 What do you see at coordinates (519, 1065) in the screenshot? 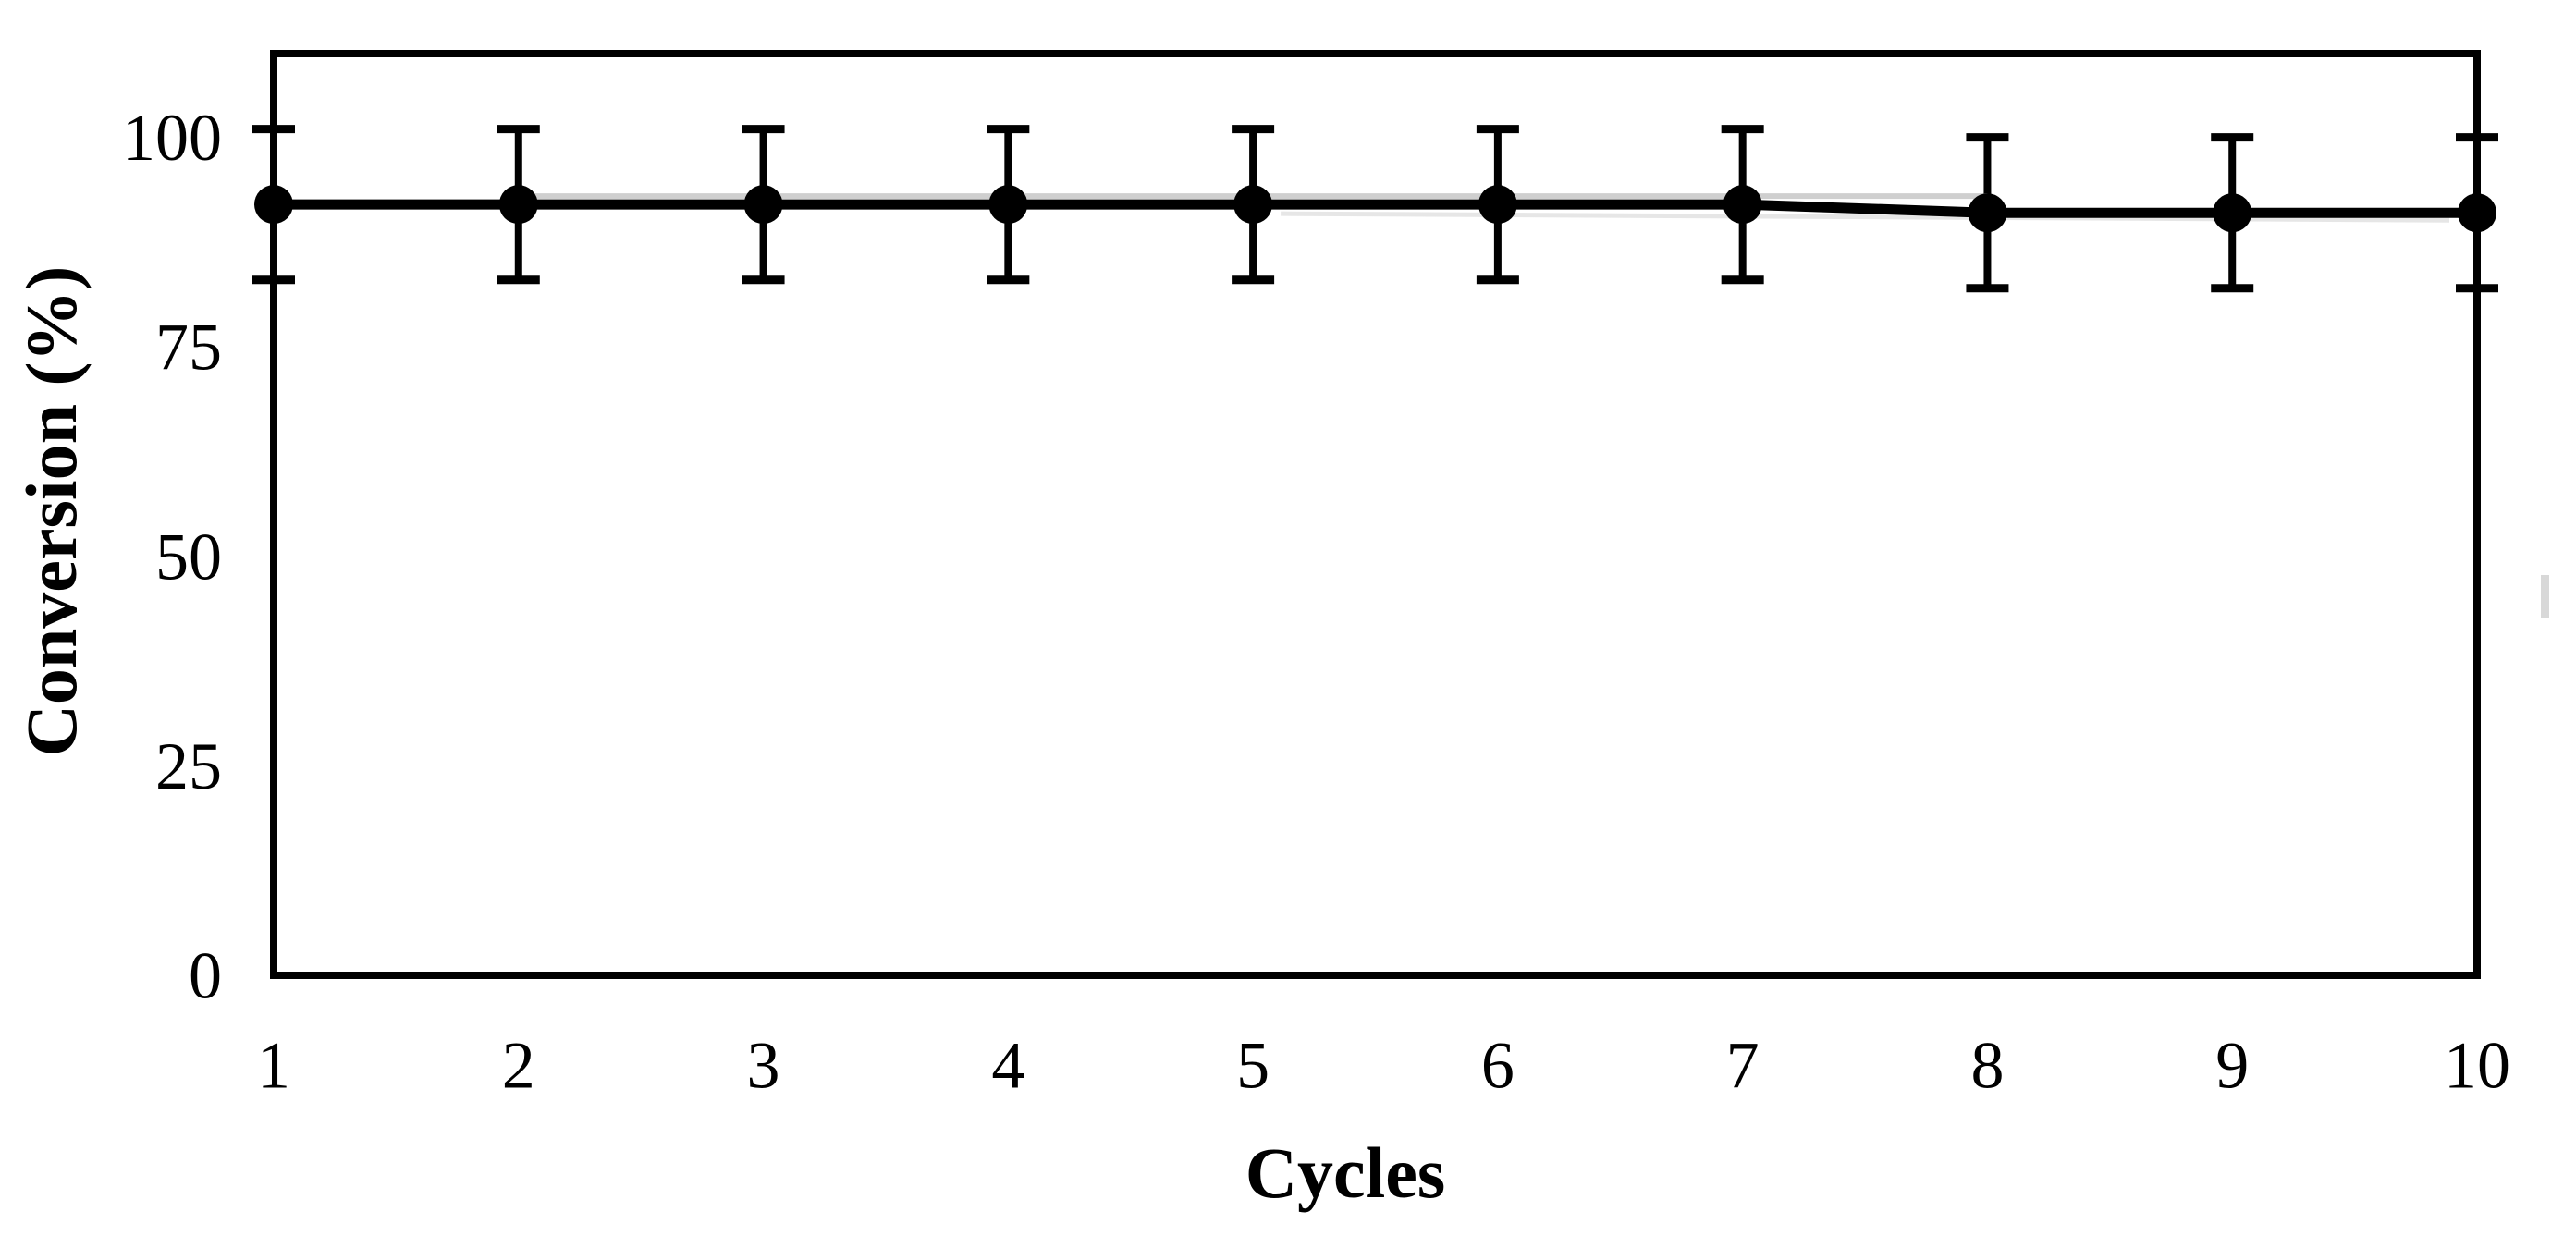
I see `x-tick-label: 2` at bounding box center [519, 1065].